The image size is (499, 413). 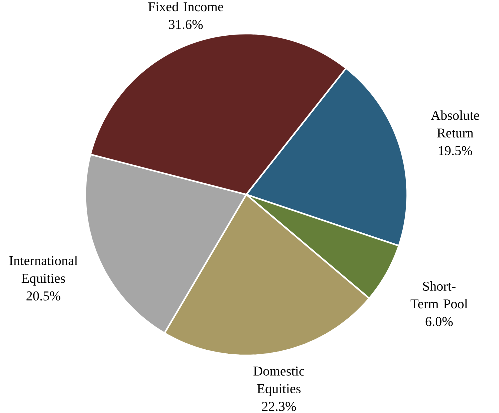 What do you see at coordinates (279, 381) in the screenshot?
I see `slice-label: Domestic Equities` at bounding box center [279, 381].